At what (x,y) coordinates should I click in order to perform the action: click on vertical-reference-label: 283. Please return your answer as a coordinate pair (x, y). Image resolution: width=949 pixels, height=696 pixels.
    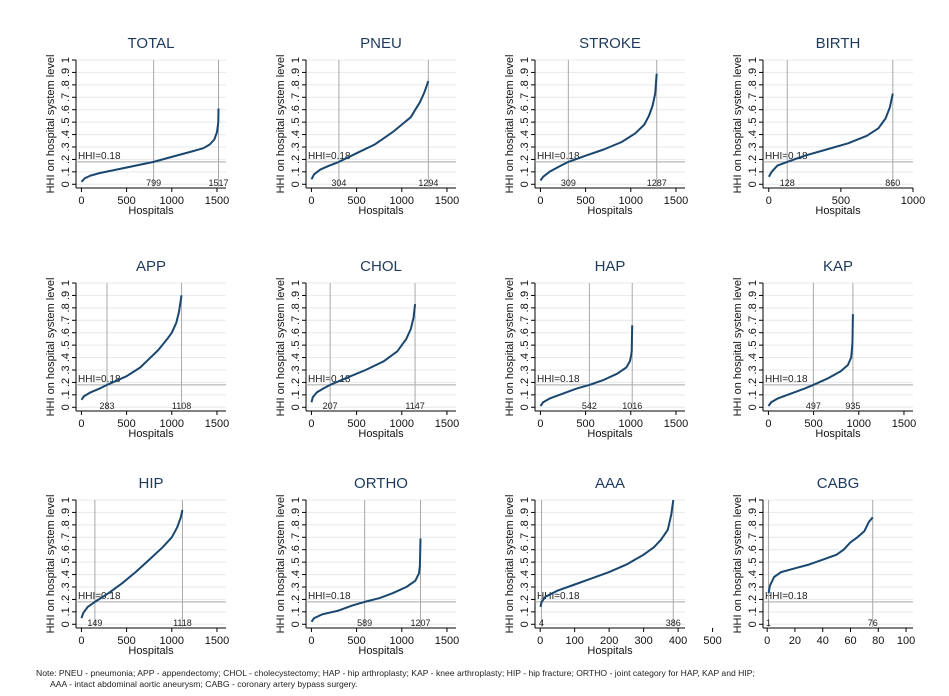
    Looking at the image, I should click on (106, 406).